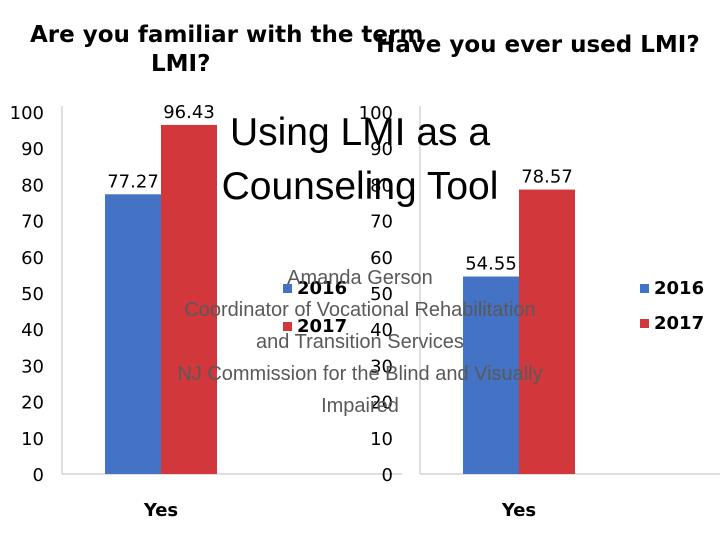 The height and width of the screenshot is (545, 720). Describe the element at coordinates (381, 366) in the screenshot. I see `chart-2-y-tick-label: 30` at that location.